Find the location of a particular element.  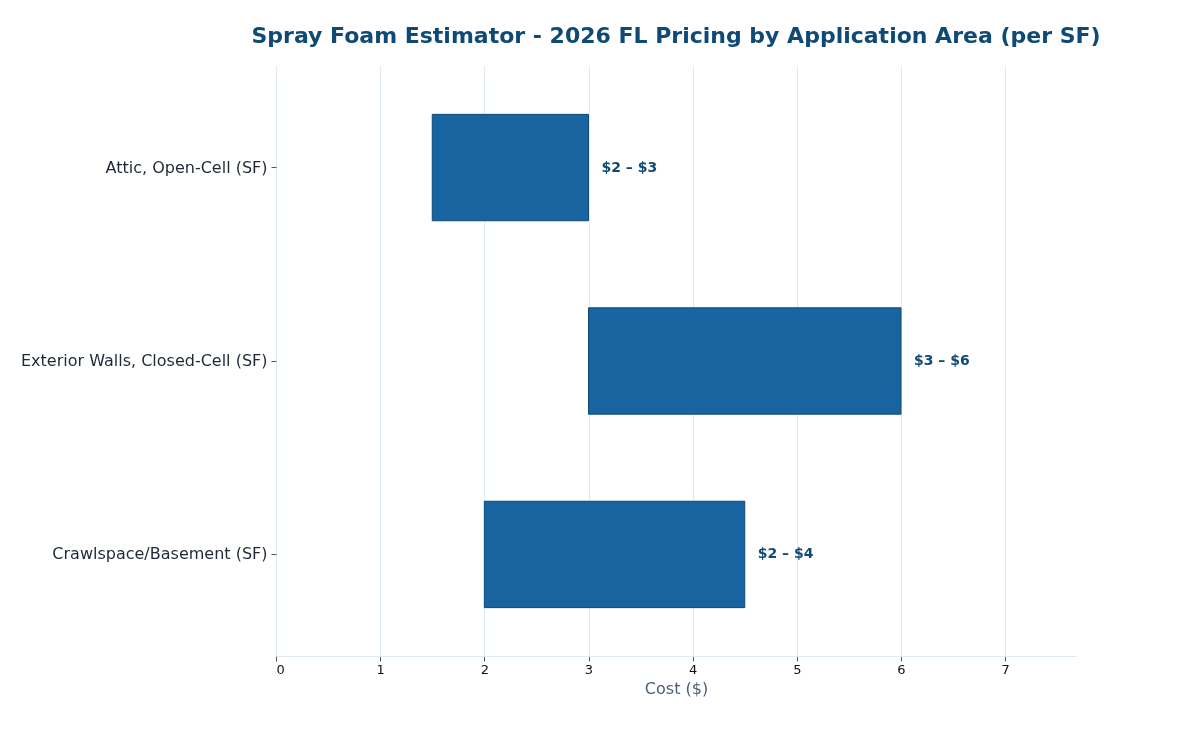

x-axis-title: Cost ($) is located at coordinates (676, 688).